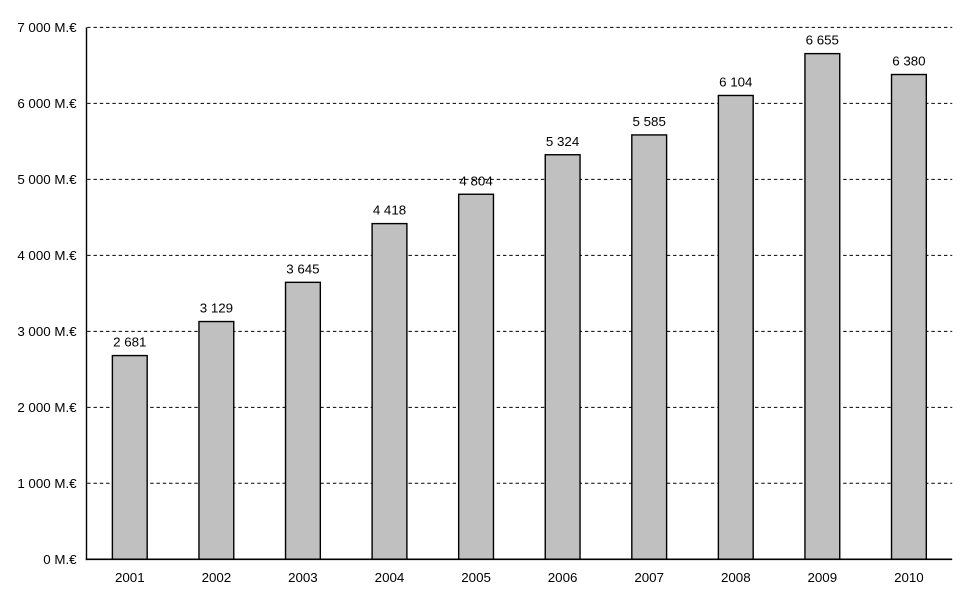 Image resolution: width=968 pixels, height=605 pixels. What do you see at coordinates (649, 577) in the screenshot?
I see `svg-text: 2007` at bounding box center [649, 577].